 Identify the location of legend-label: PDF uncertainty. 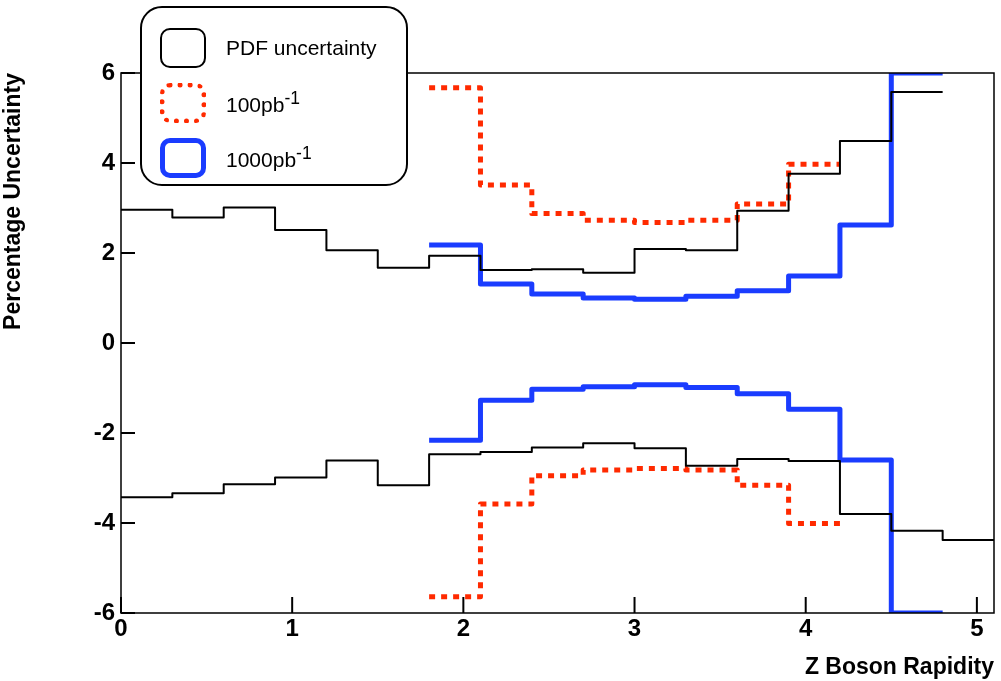
(301, 47).